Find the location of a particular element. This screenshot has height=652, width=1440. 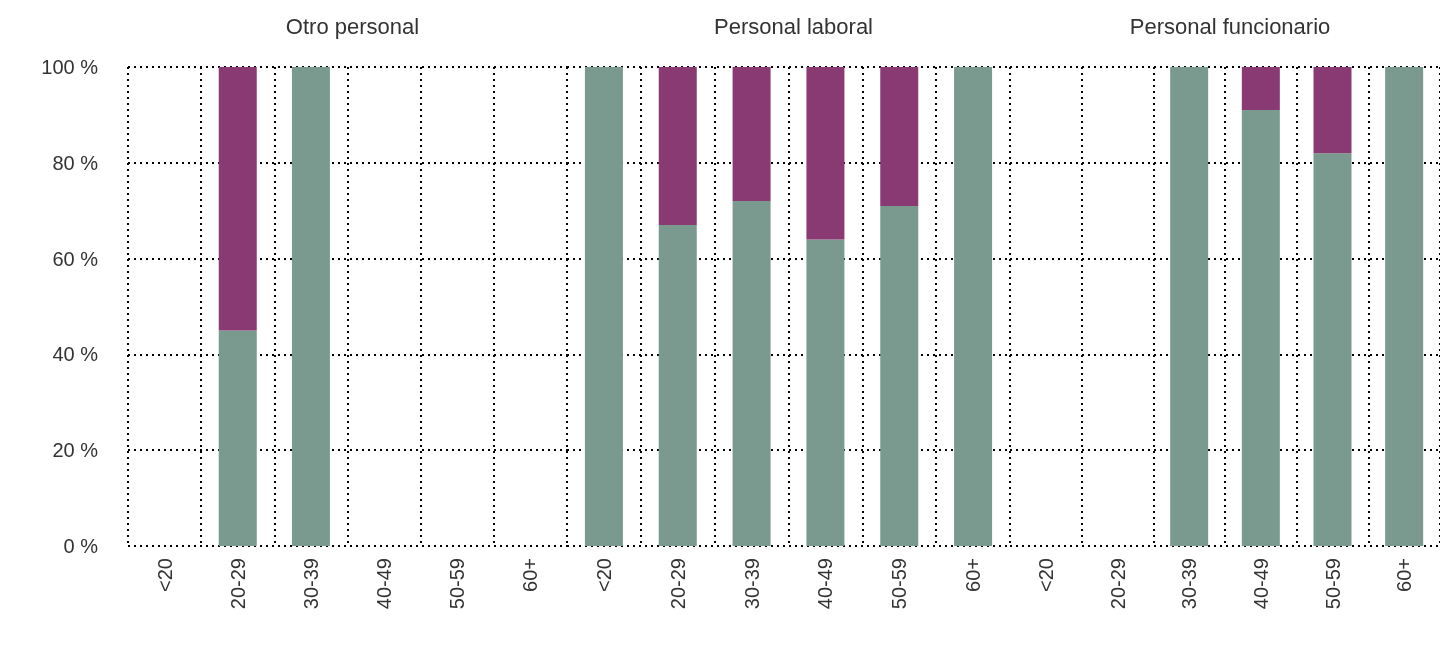

chart-title: Personal funcionario is located at coordinates (1230, 26).